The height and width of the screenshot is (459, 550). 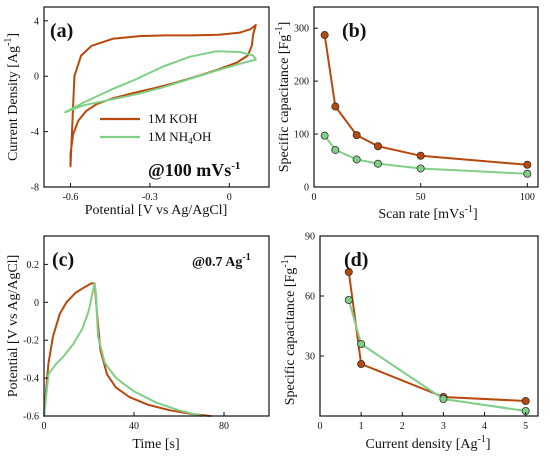 What do you see at coordinates (301, 82) in the screenshot?
I see `panel-b-ytick-label: 200` at bounding box center [301, 82].